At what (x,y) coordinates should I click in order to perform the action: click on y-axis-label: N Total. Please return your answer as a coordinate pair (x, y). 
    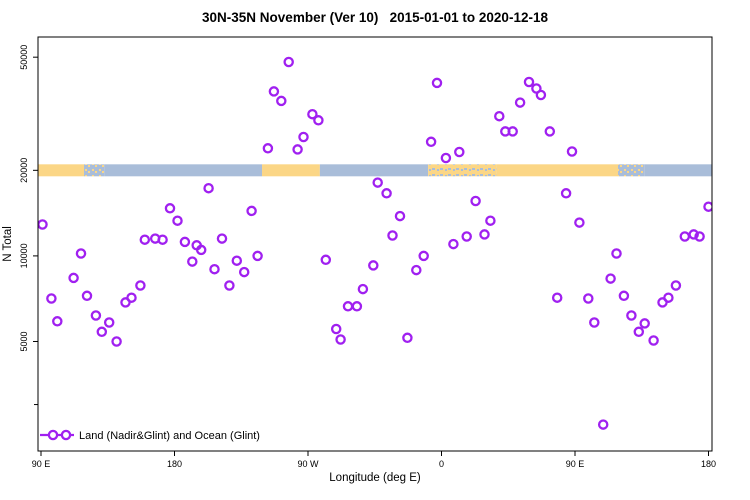
    Looking at the image, I should click on (8, 244).